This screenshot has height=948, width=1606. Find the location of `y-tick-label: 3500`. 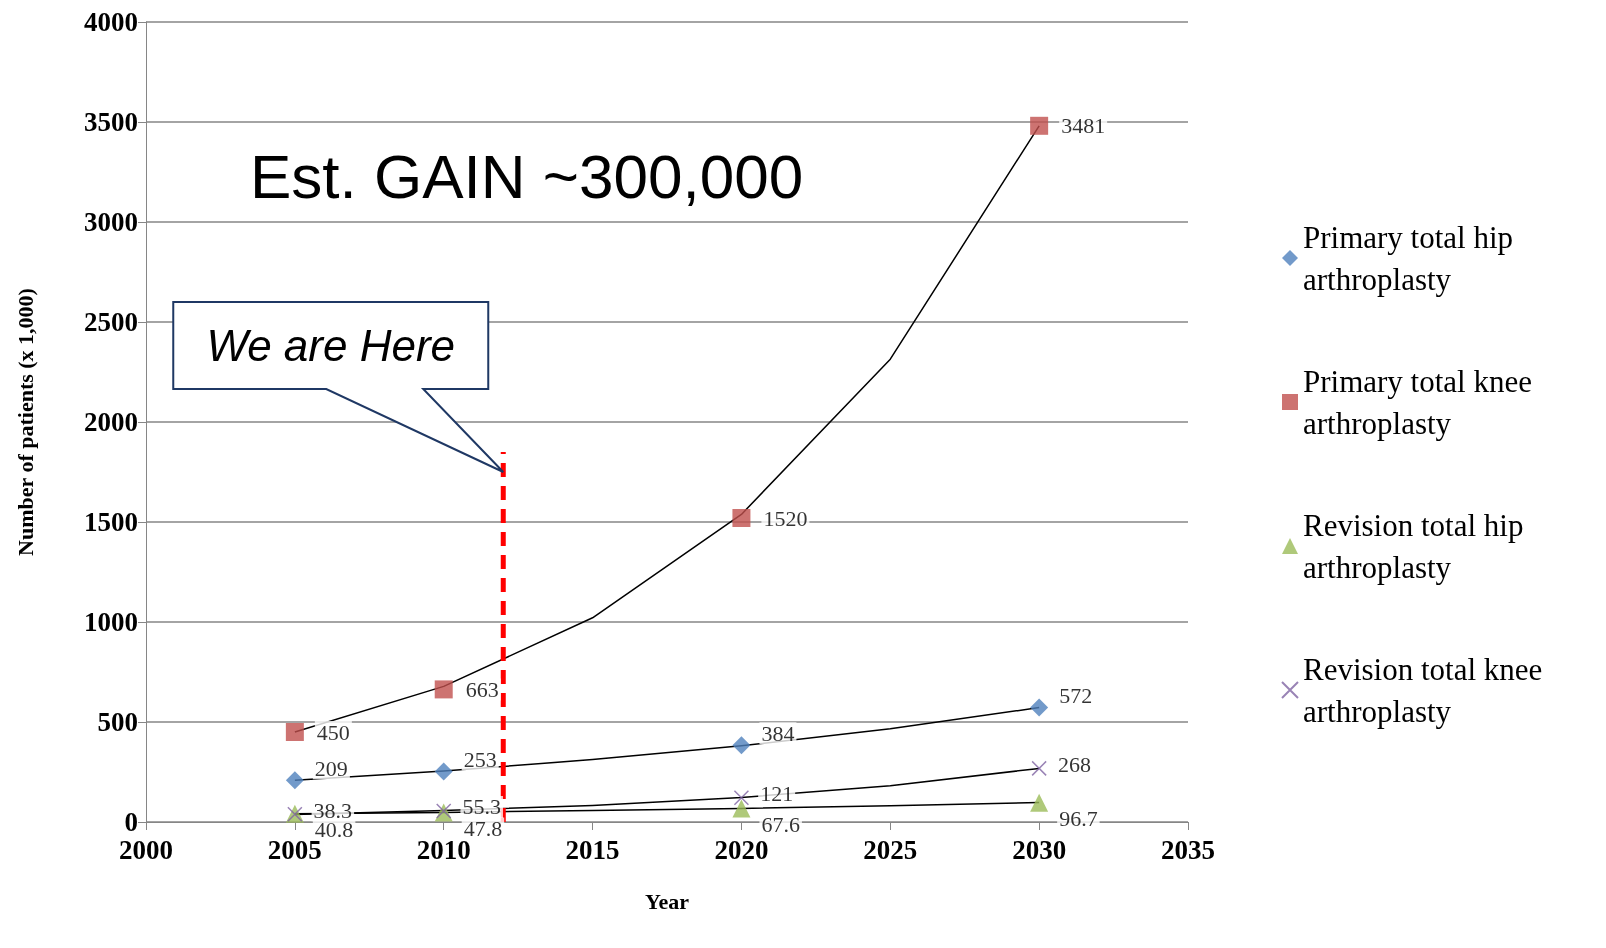

y-tick-label: 3500 is located at coordinates (111, 122).